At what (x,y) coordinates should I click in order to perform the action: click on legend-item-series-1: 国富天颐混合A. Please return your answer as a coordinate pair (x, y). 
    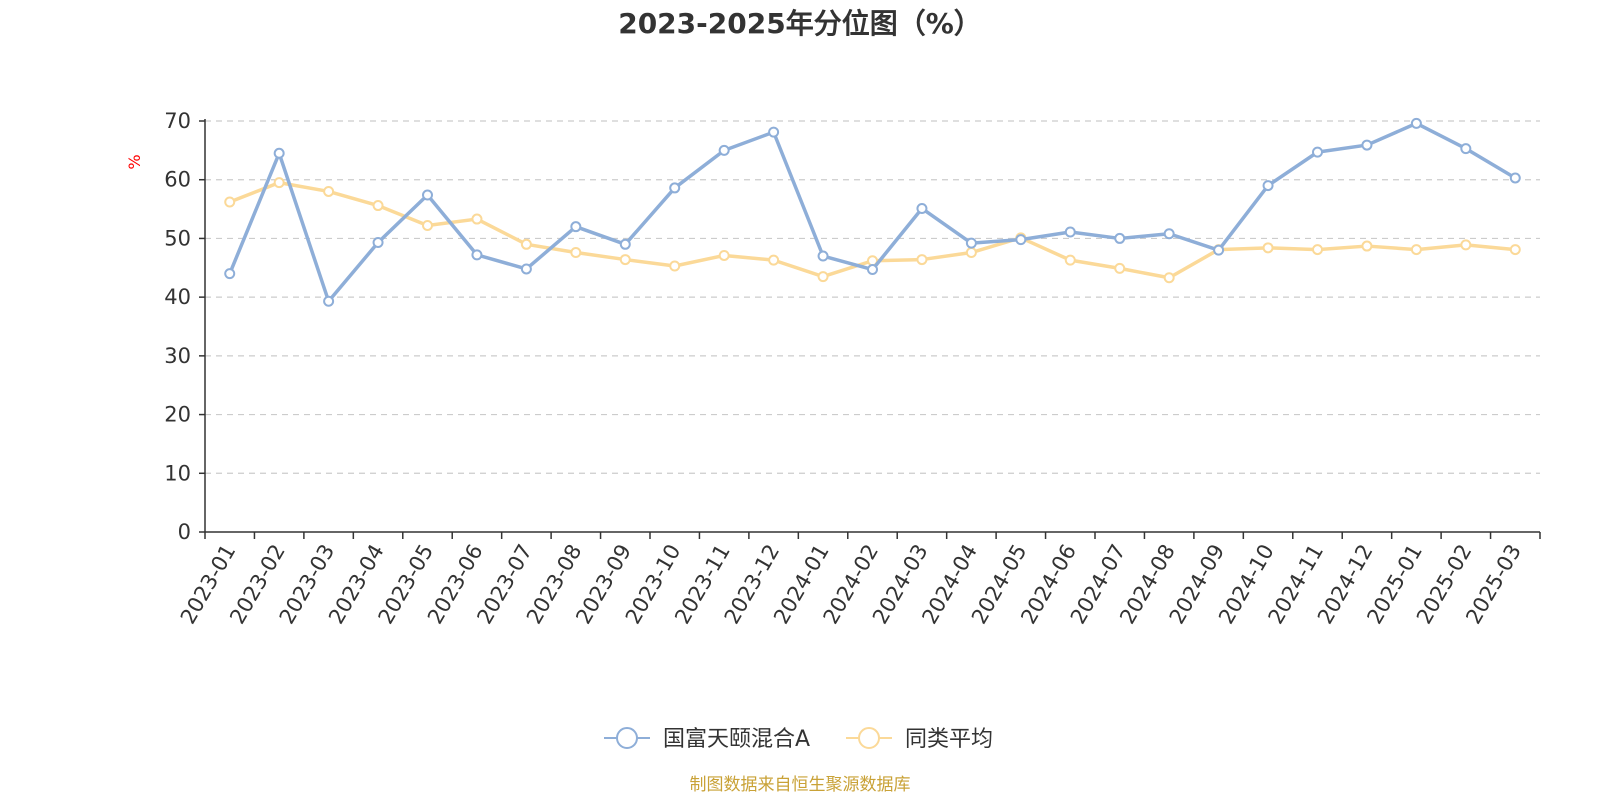
    Looking at the image, I should click on (707, 739).